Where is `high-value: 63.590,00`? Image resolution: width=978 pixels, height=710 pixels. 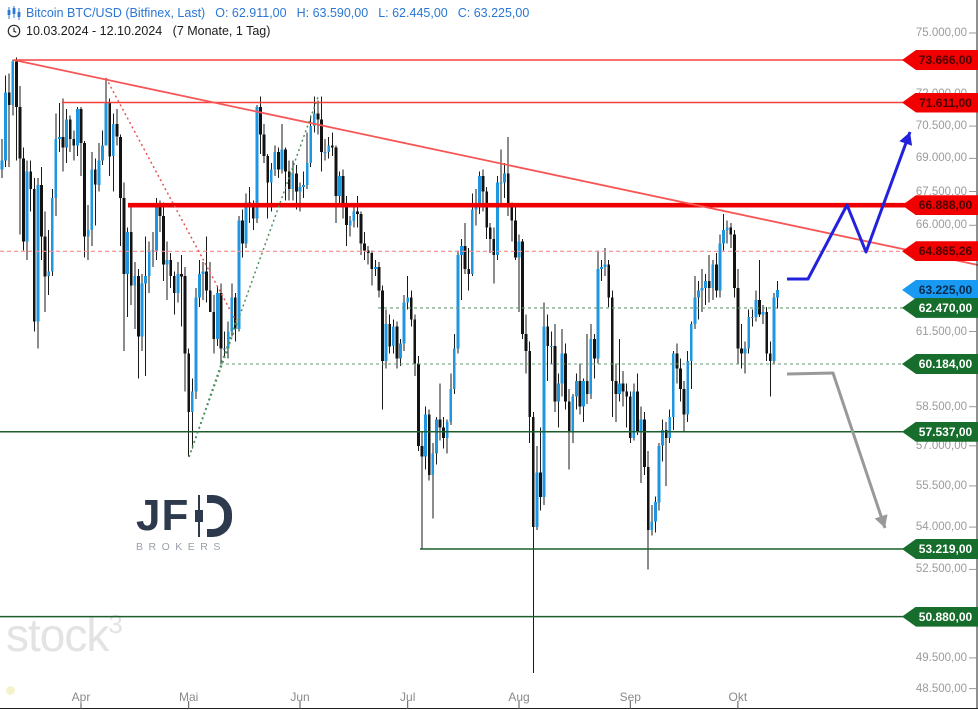 high-value: 63.590,00 is located at coordinates (340, 13).